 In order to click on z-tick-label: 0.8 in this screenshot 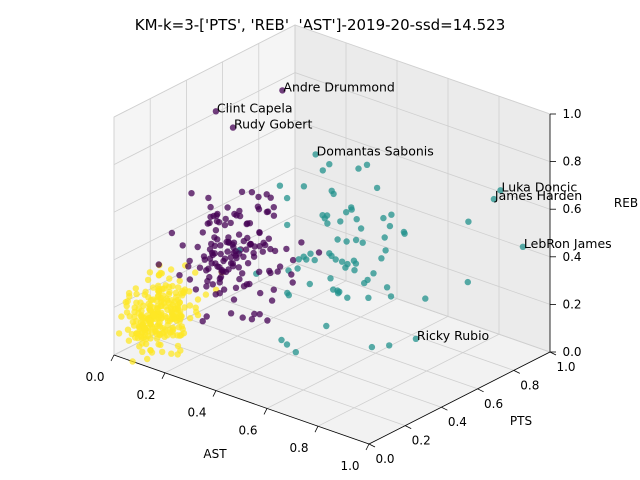, I will do `click(571, 162)`.